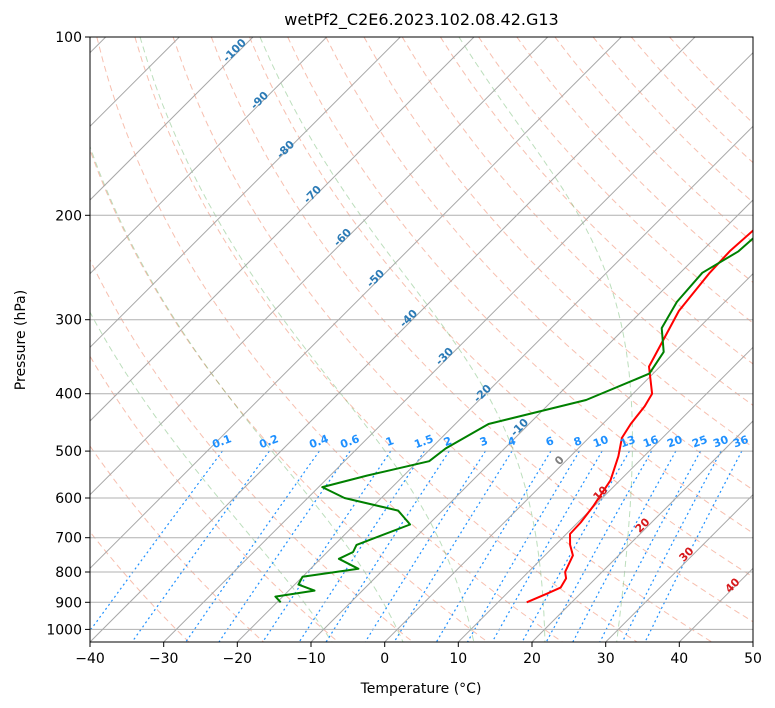  What do you see at coordinates (408, 318) in the screenshot?
I see `dry-adiabat-label: -40` at bounding box center [408, 318].